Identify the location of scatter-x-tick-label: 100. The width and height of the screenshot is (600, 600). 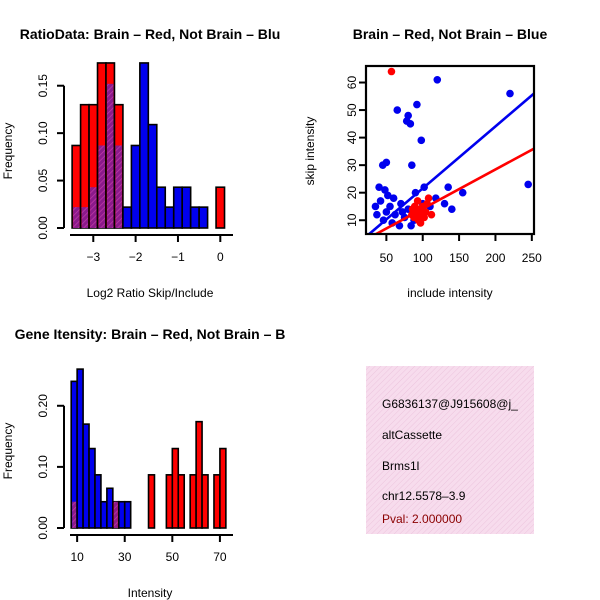
(423, 258).